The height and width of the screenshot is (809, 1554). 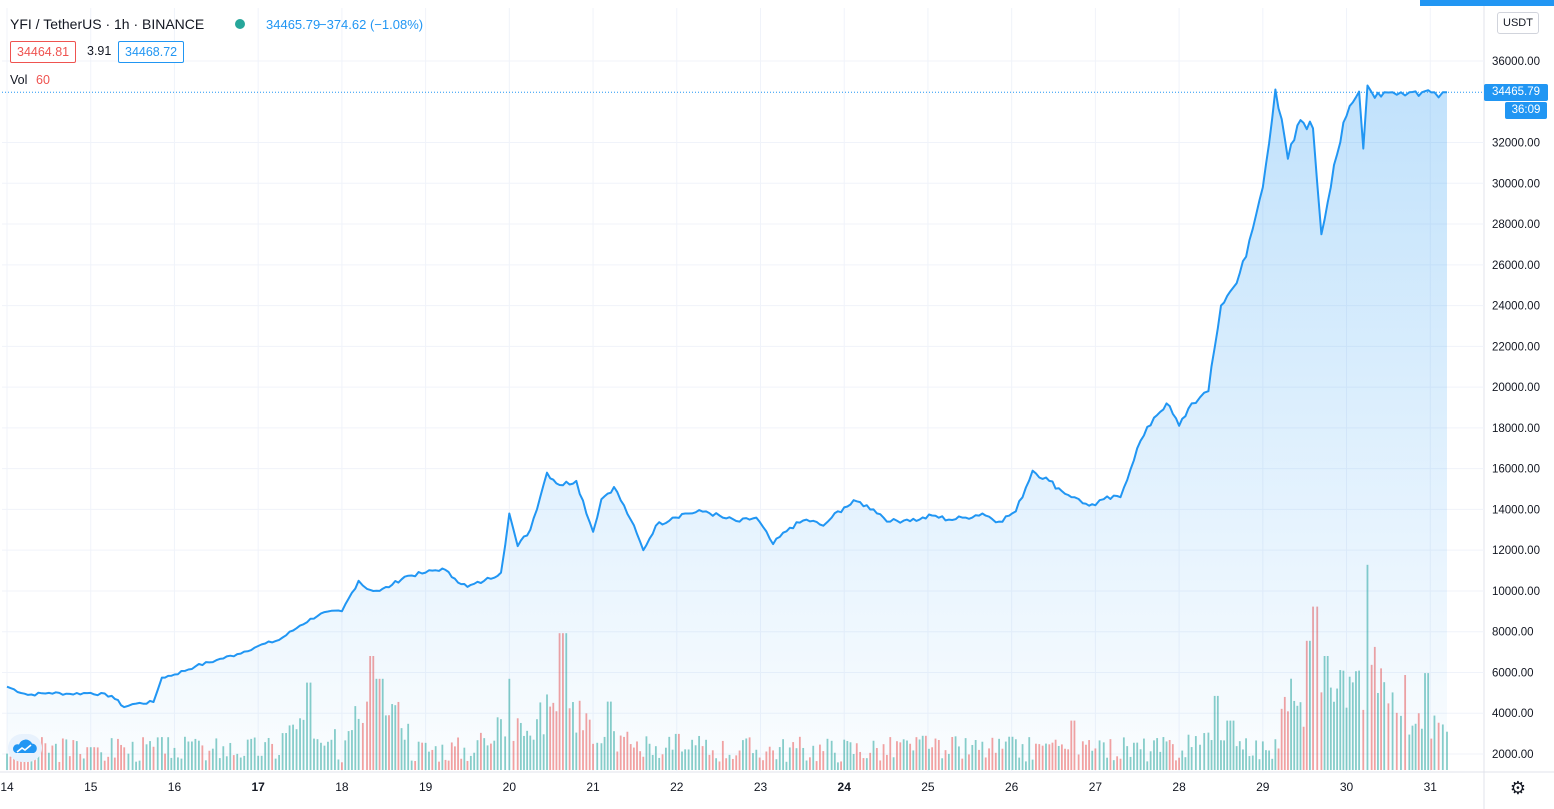 What do you see at coordinates (1263, 787) in the screenshot?
I see `x-tick-label: 29` at bounding box center [1263, 787].